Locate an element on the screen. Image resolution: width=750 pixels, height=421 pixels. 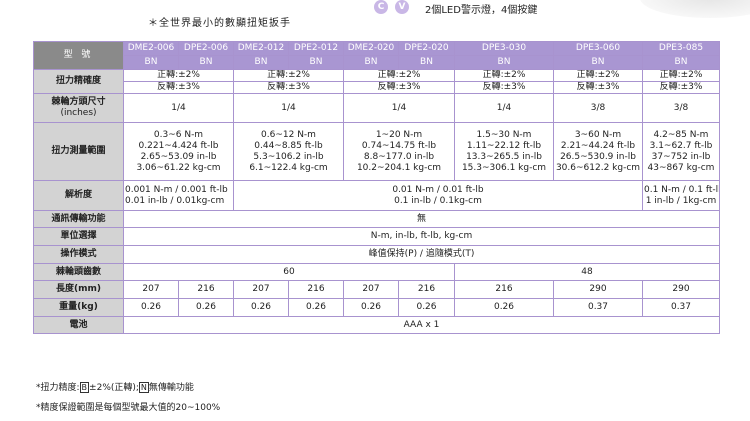
footnote-text: 無傳輸功能 is located at coordinates (171, 388).